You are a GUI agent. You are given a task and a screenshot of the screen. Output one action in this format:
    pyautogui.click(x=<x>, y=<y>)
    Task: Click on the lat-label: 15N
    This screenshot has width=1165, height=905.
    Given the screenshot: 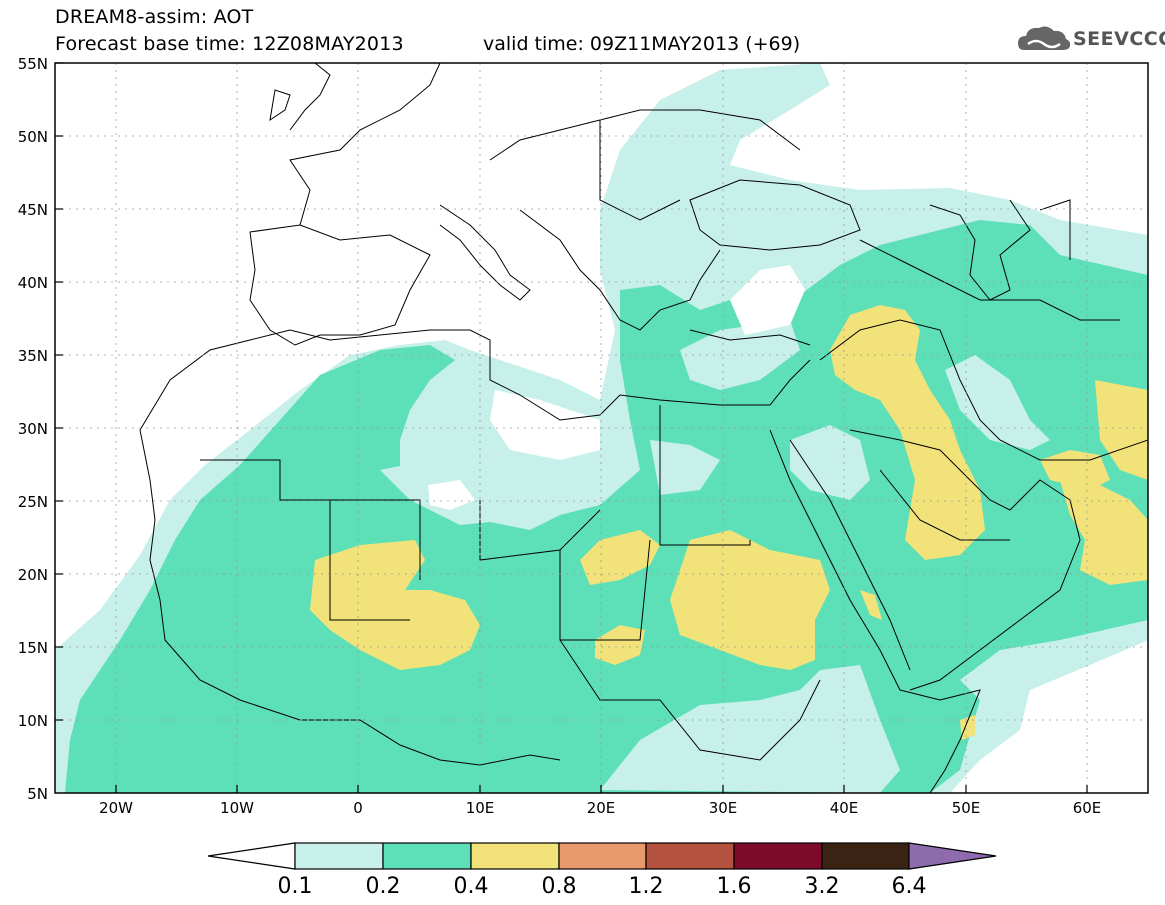 What is the action you would take?
    pyautogui.click(x=33, y=648)
    